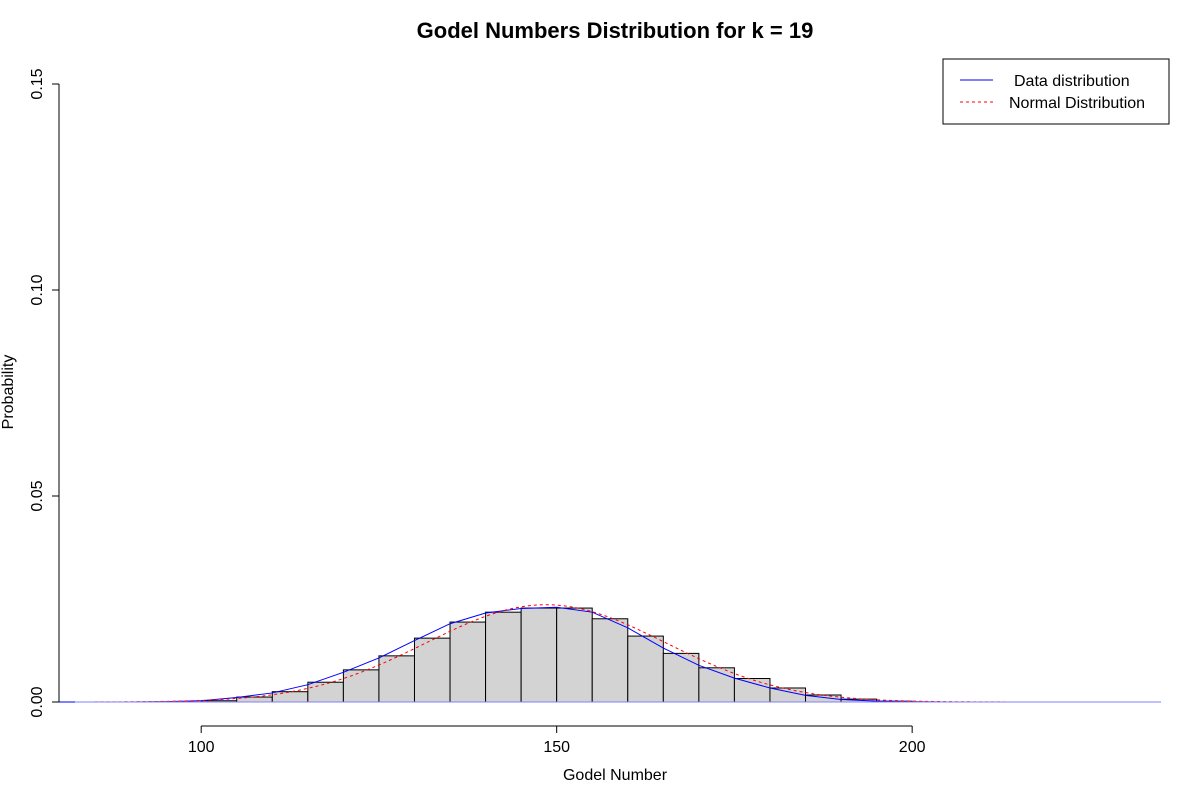 This screenshot has width=1200, height=800. Describe the element at coordinates (201, 747) in the screenshot. I see `x-tick-label-0: 100` at that location.